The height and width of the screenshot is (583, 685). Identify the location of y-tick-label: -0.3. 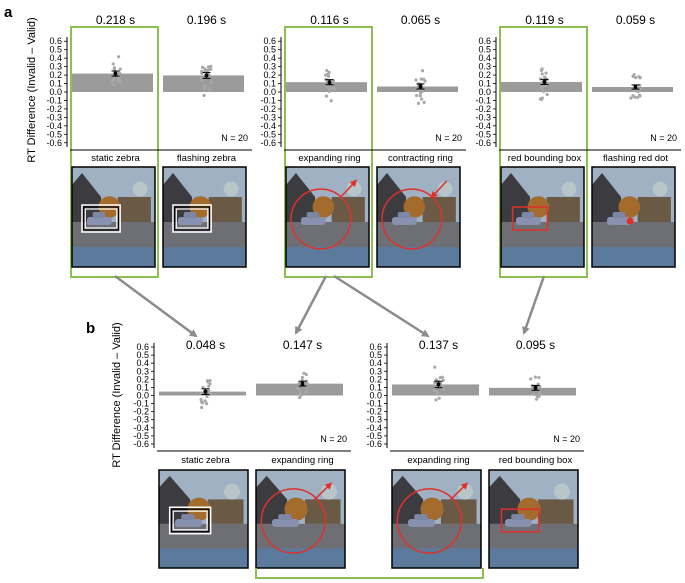
(268, 117).